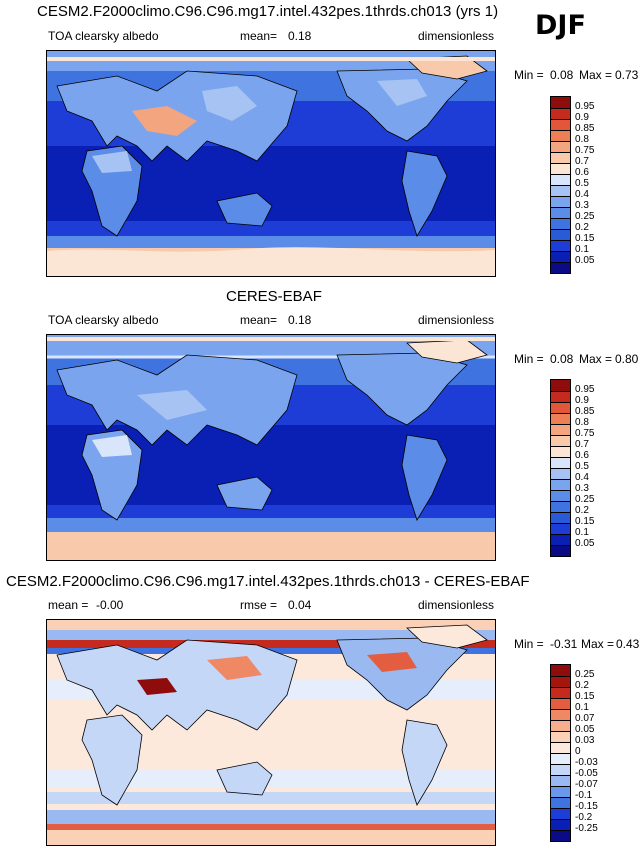 Image resolution: width=642 pixels, height=849 pixels. What do you see at coordinates (110, 605) in the screenshot?
I see `panel3-mean-value: -0.00` at bounding box center [110, 605].